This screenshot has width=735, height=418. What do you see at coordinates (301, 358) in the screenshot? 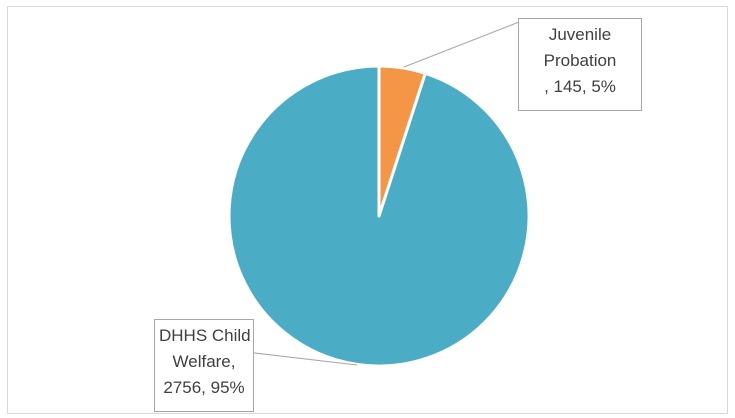
I see `leader-line-dhhs-child-welfare` at bounding box center [301, 358].